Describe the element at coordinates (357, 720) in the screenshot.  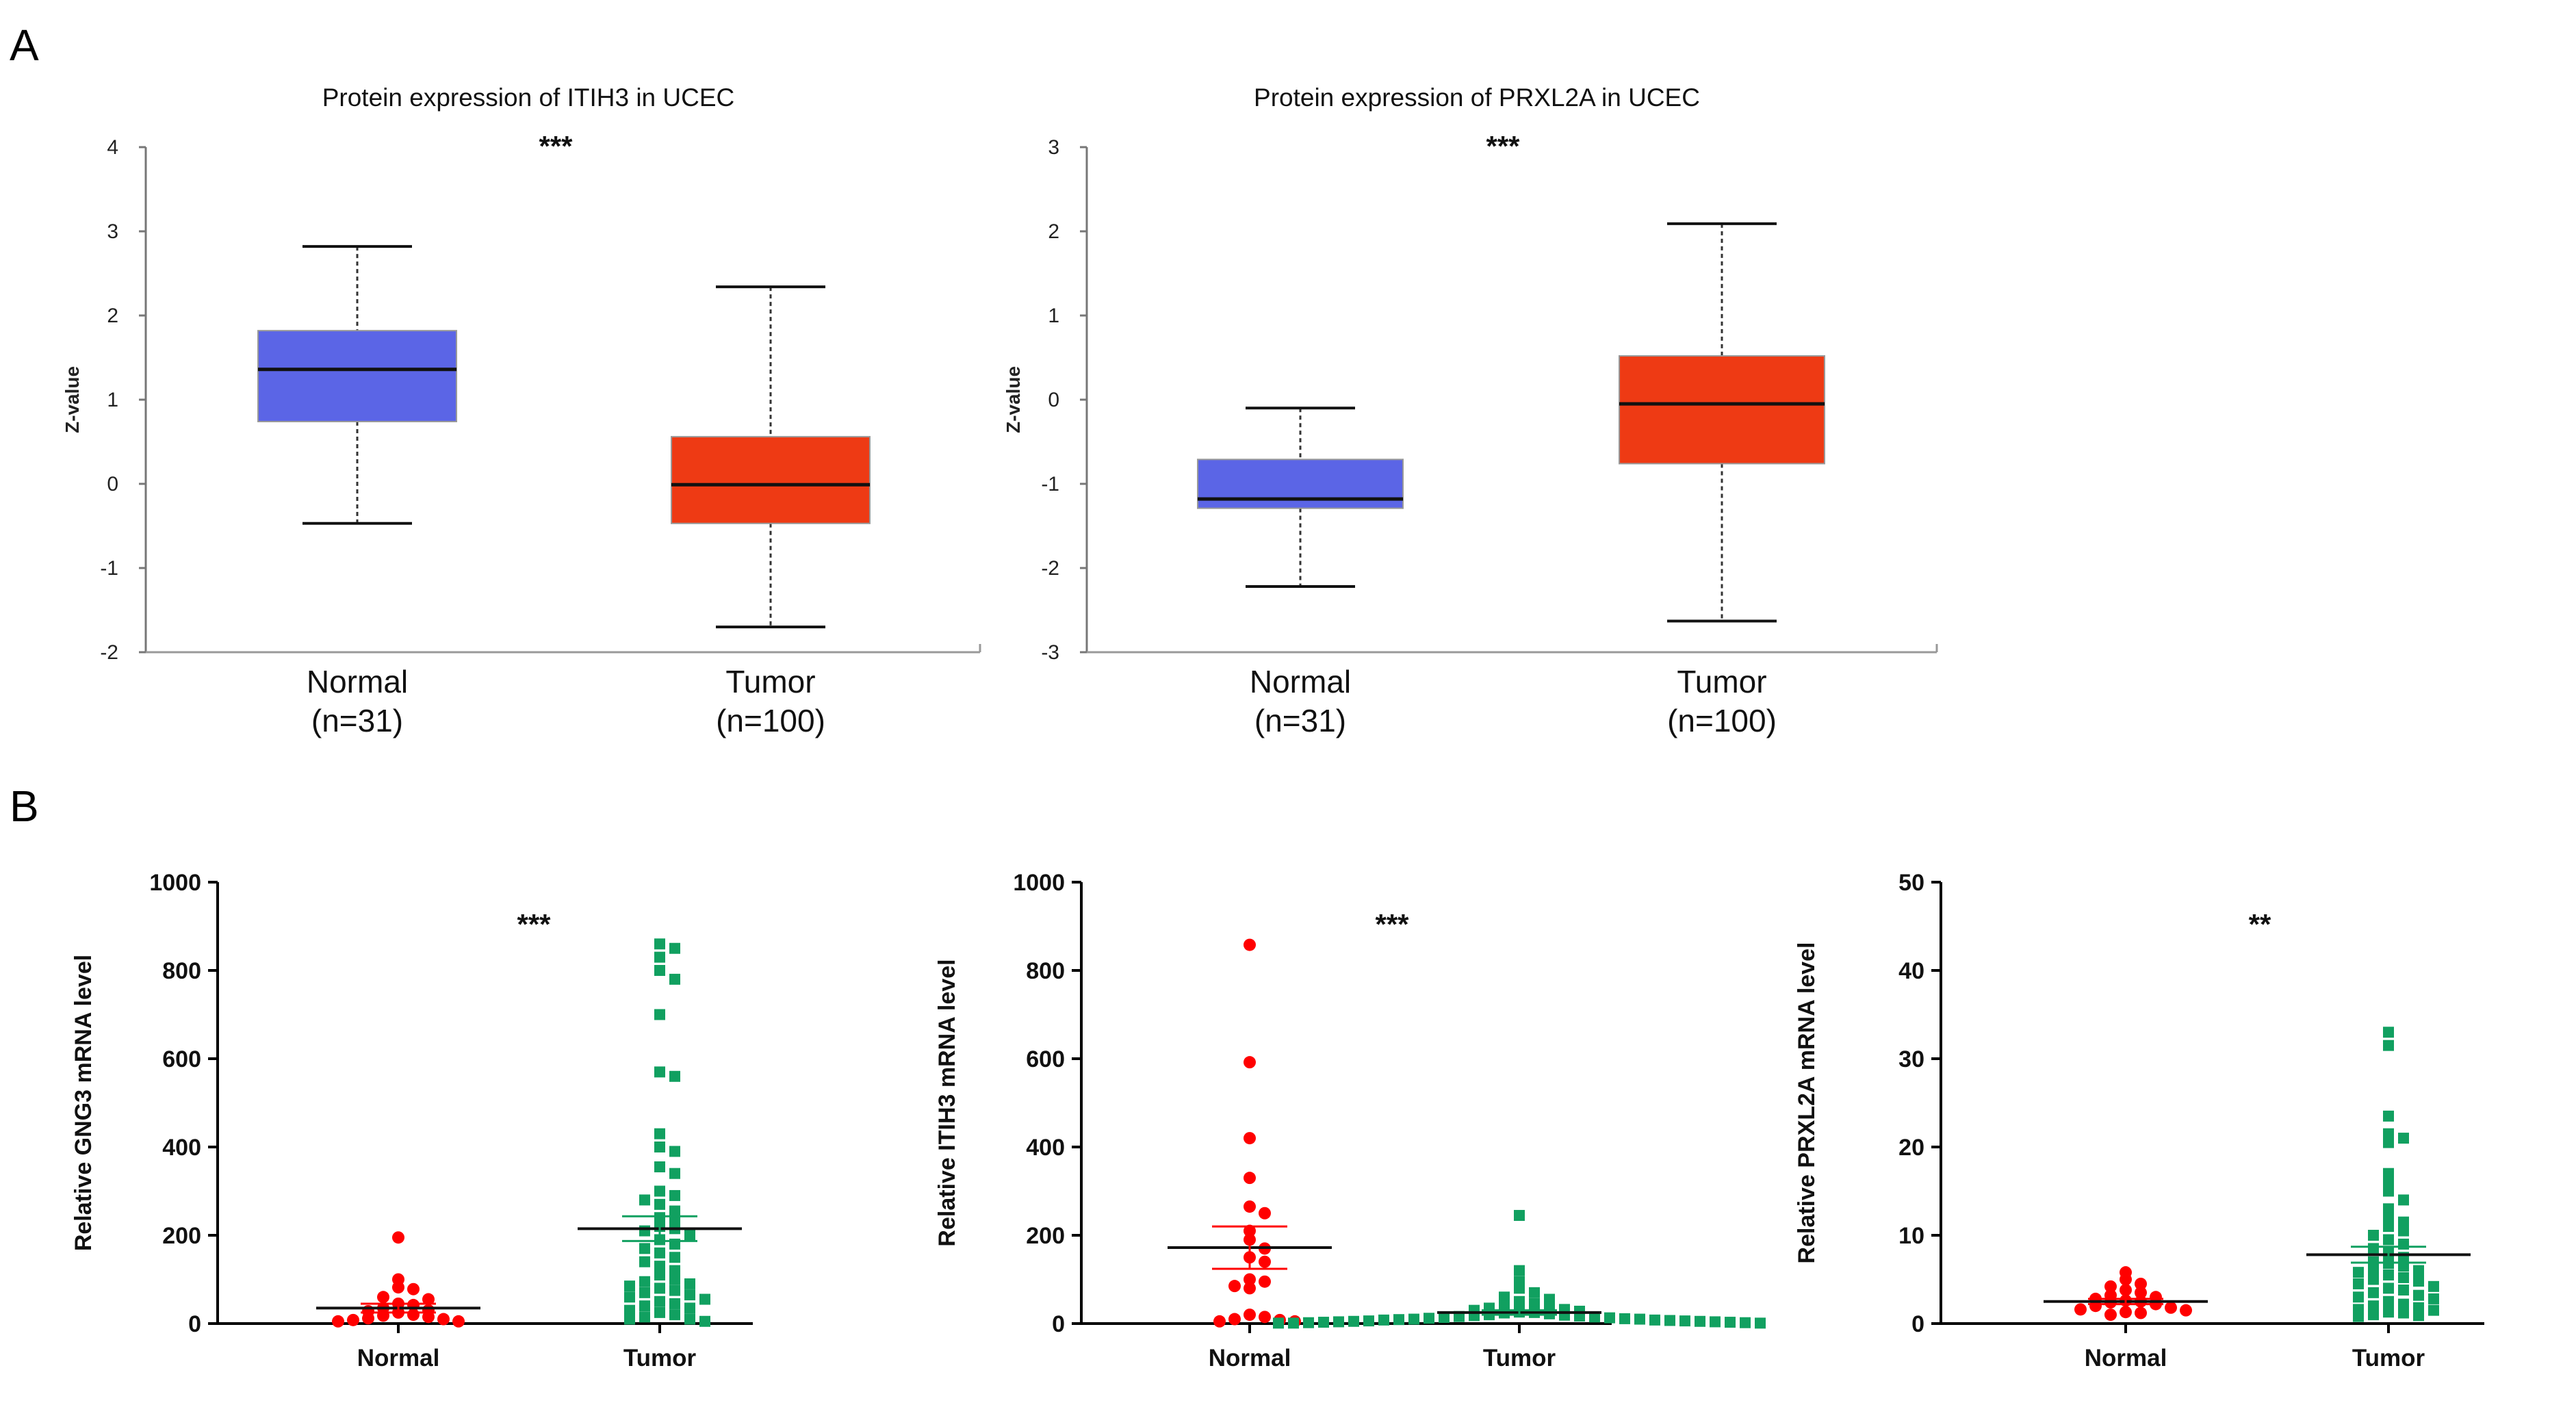
I see `sample-size-label: (n=31)` at that location.